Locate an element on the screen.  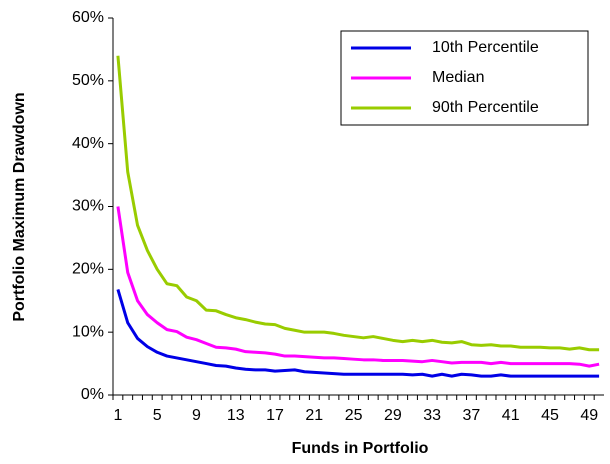
x-tick-label: 17 is located at coordinates (275, 415).